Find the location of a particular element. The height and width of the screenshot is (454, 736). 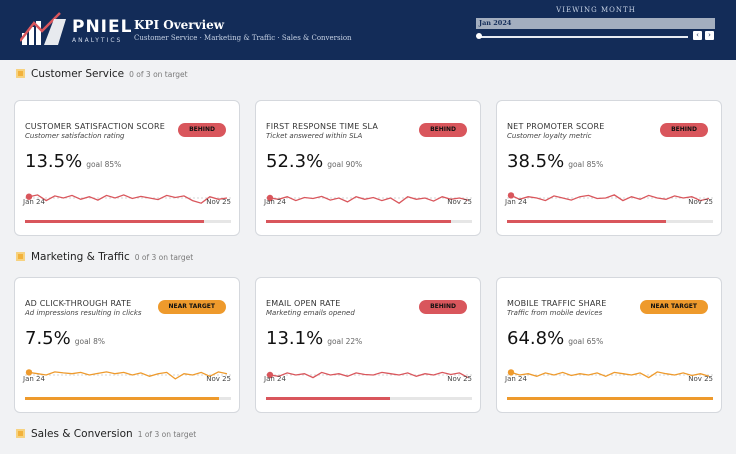

kpi-goal: goal 8% is located at coordinates (90, 341).